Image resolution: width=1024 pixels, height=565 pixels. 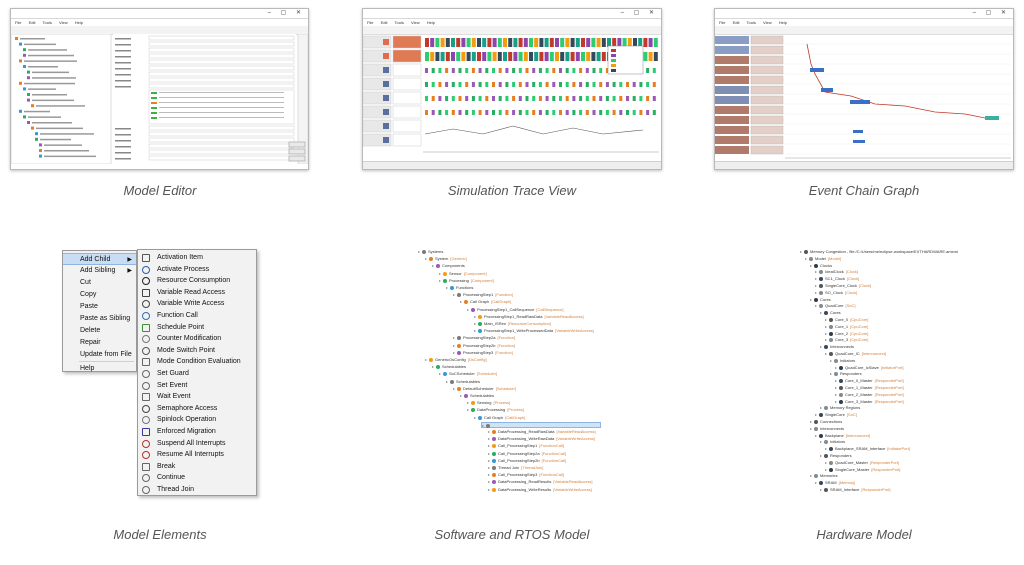 I want to click on tree-node: ▸ Core_2 [CpuCore], so click(x=846, y=334).